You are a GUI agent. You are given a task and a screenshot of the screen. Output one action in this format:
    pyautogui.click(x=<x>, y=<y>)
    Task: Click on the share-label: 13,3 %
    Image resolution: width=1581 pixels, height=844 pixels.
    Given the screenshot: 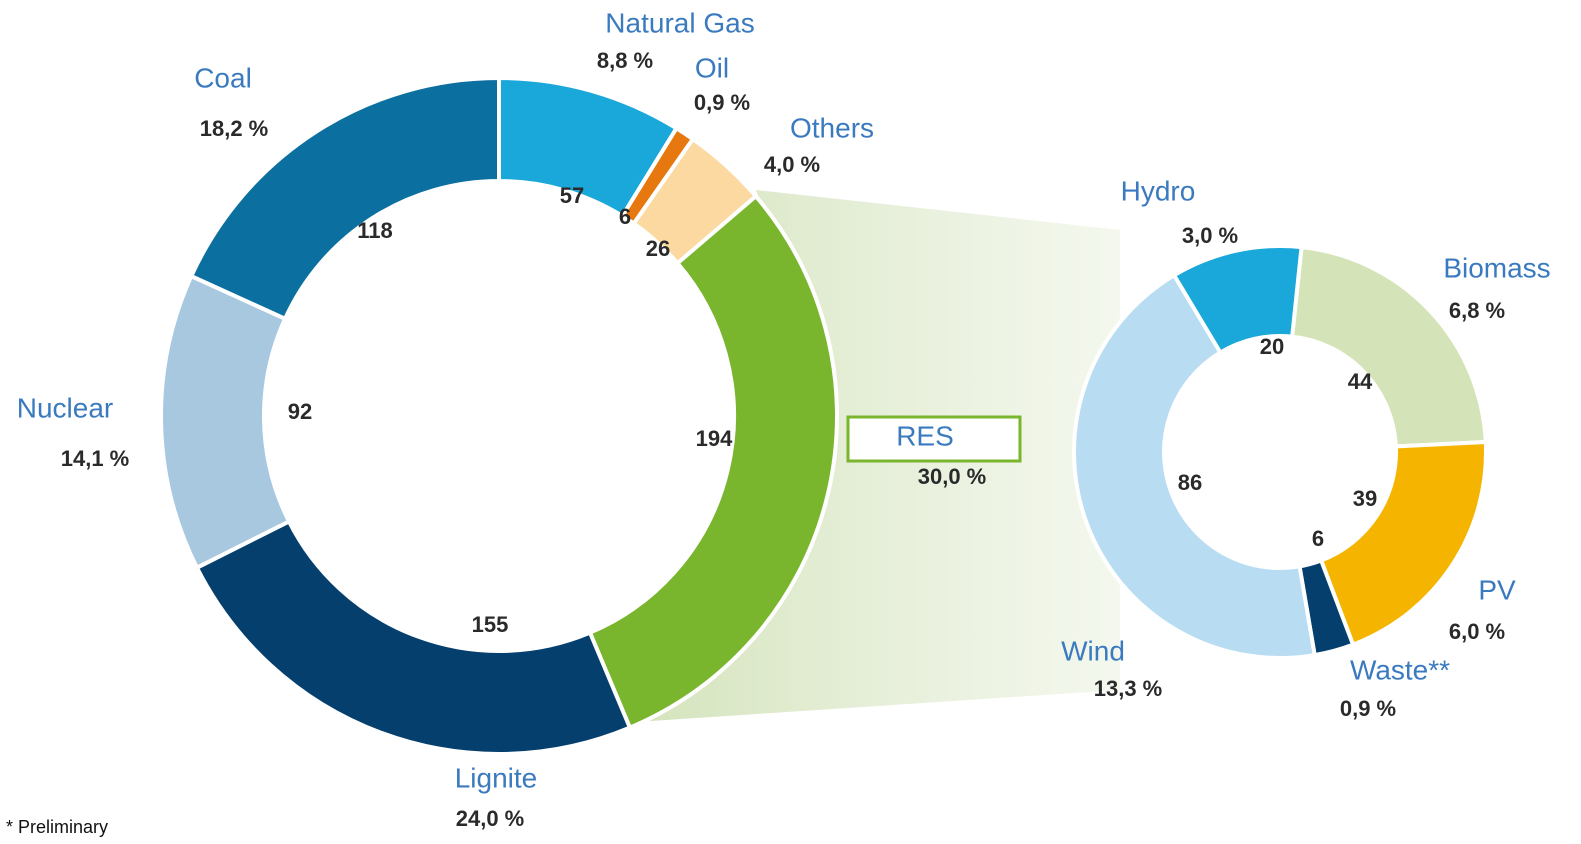 What is the action you would take?
    pyautogui.click(x=1128, y=688)
    